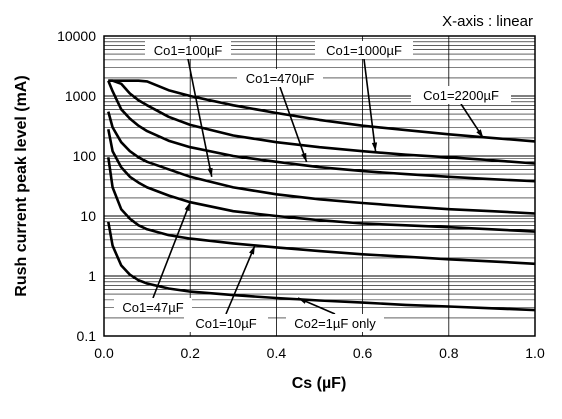 This screenshot has height=419, width=562. I want to click on x-tick-label: 0.8, so click(449, 353).